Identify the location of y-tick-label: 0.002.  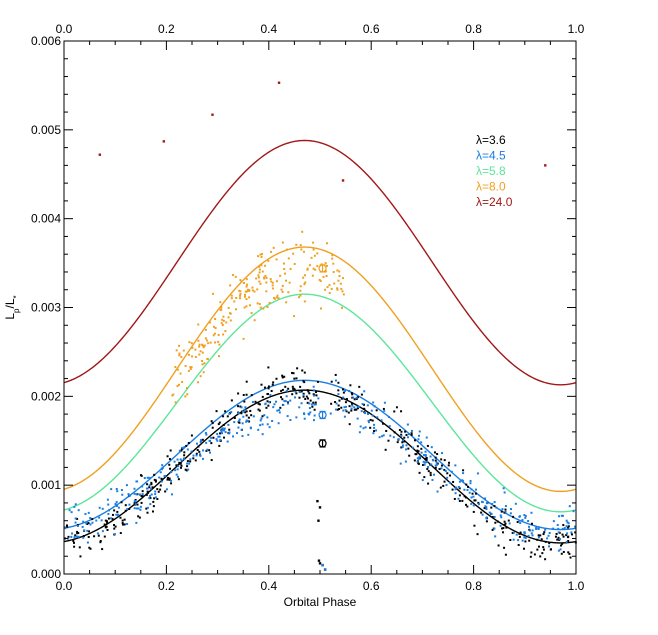
(46, 396).